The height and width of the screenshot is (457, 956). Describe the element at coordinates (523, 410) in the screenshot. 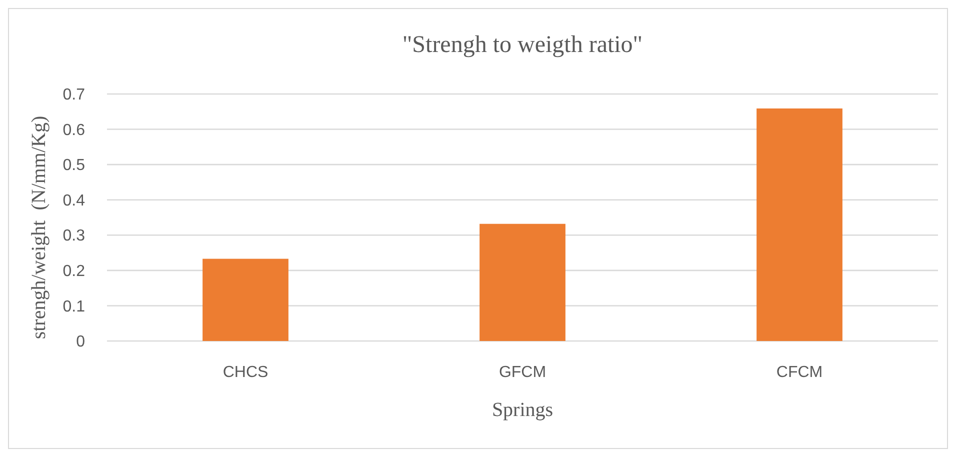

I see `x-axis-title: Springs` at that location.